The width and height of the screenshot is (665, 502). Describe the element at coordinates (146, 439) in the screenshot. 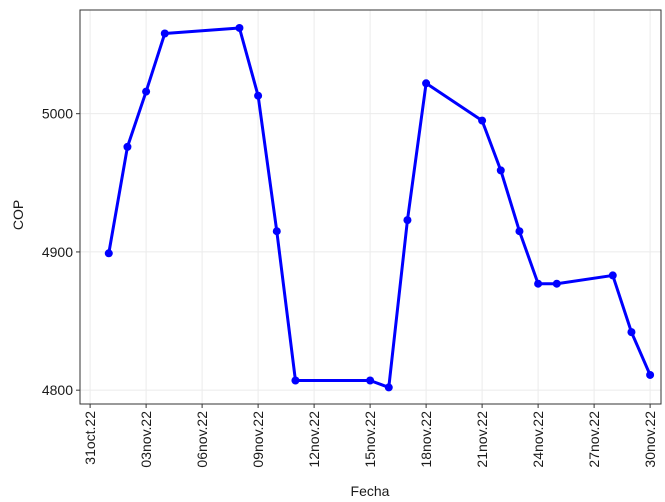

I see `x-tick-label: 03nov.22` at that location.